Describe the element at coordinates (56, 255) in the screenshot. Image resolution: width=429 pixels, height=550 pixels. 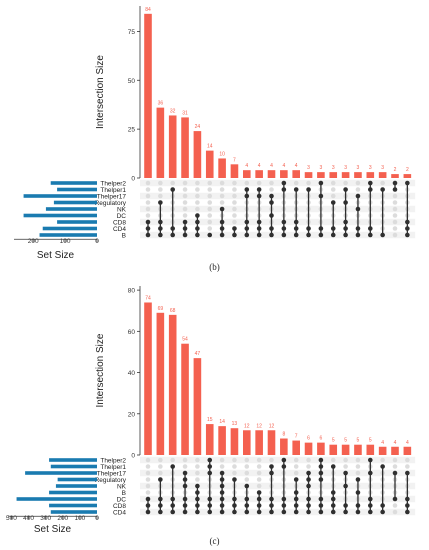
I see `set-size-title: Set Size` at that location.